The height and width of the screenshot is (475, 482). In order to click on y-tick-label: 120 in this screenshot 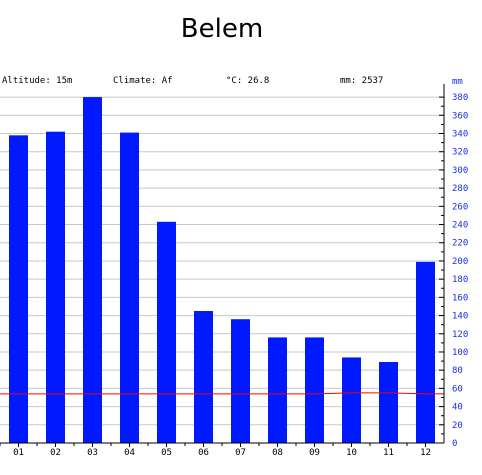, I will do `click(460, 335)`.